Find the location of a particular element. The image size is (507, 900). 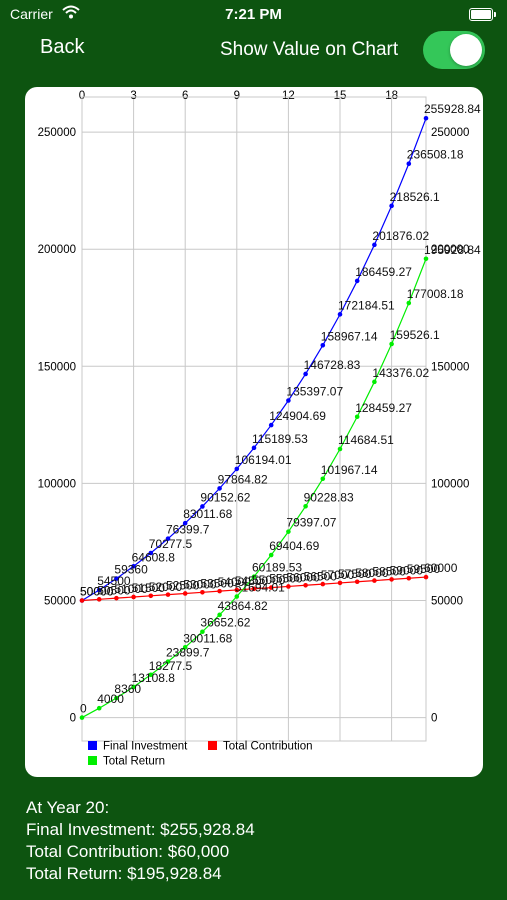

y-tick-label-left: 50000 is located at coordinates (60, 601).